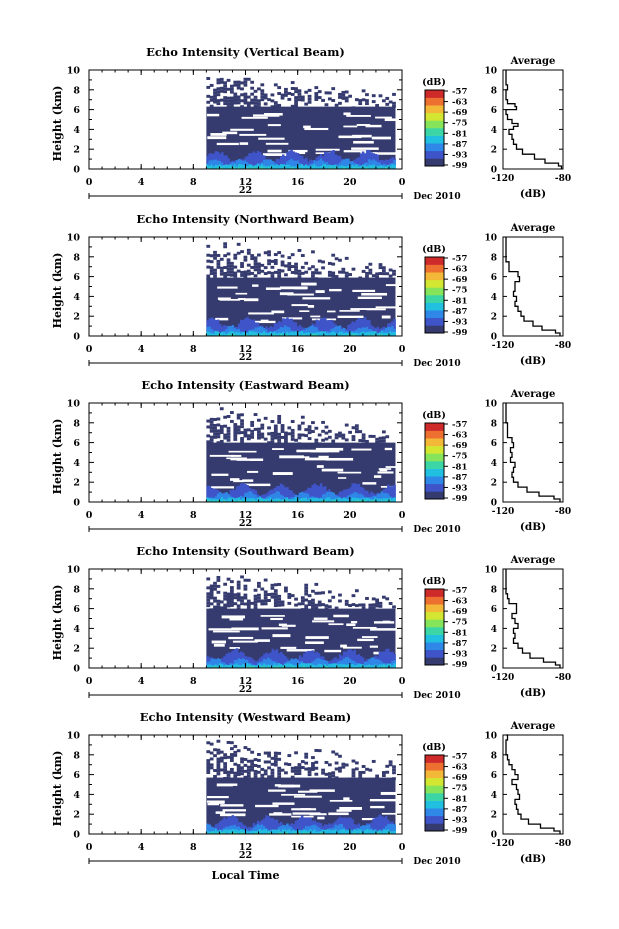 The image size is (619, 929). What do you see at coordinates (350, 847) in the screenshot?
I see `x-tick-label: 20` at bounding box center [350, 847].